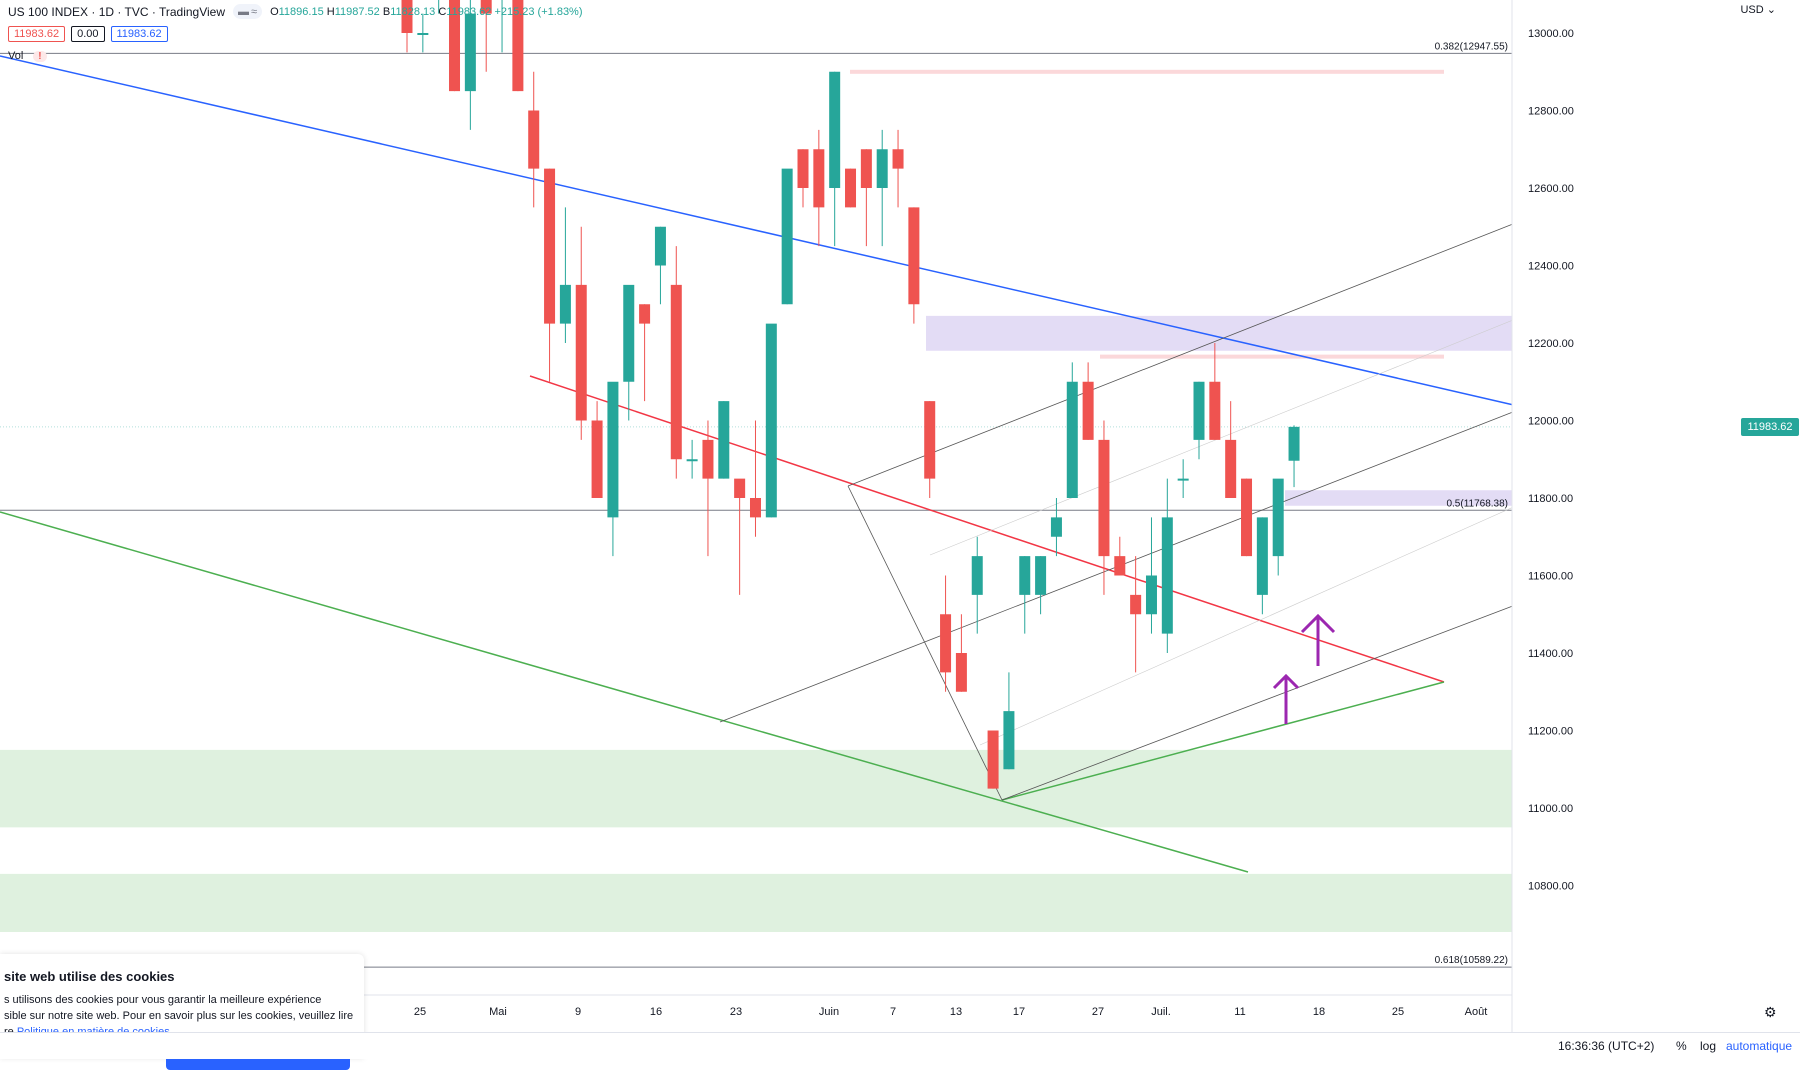 The image size is (1800, 1070). I want to click on wave-icon: ≈, so click(254, 11).